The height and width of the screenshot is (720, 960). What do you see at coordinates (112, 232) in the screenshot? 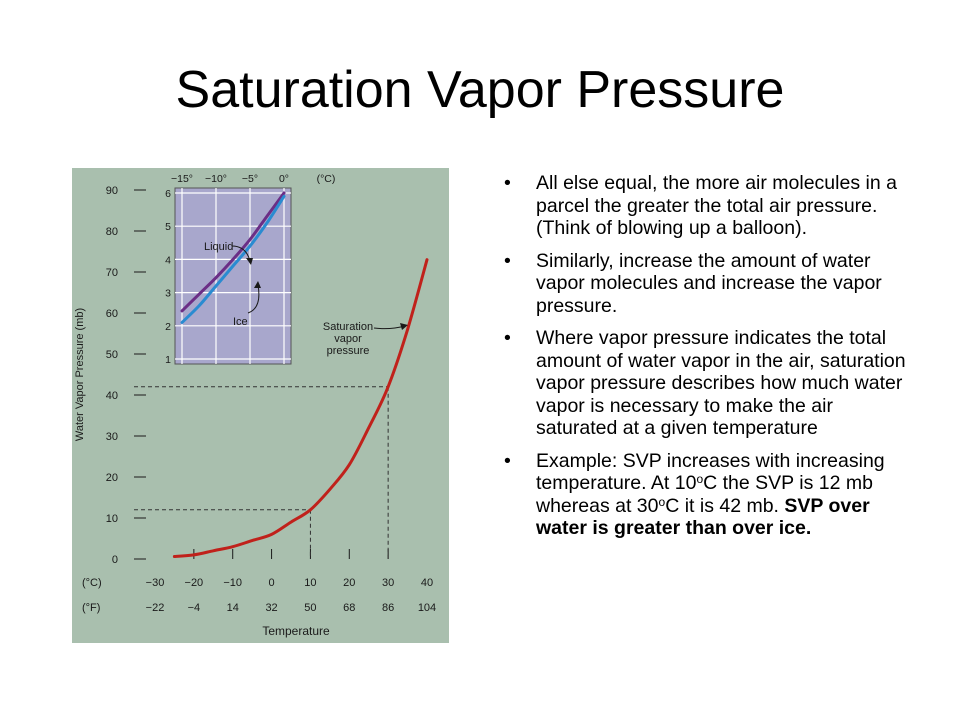
I see `y-tick-label: 80` at bounding box center [112, 232].